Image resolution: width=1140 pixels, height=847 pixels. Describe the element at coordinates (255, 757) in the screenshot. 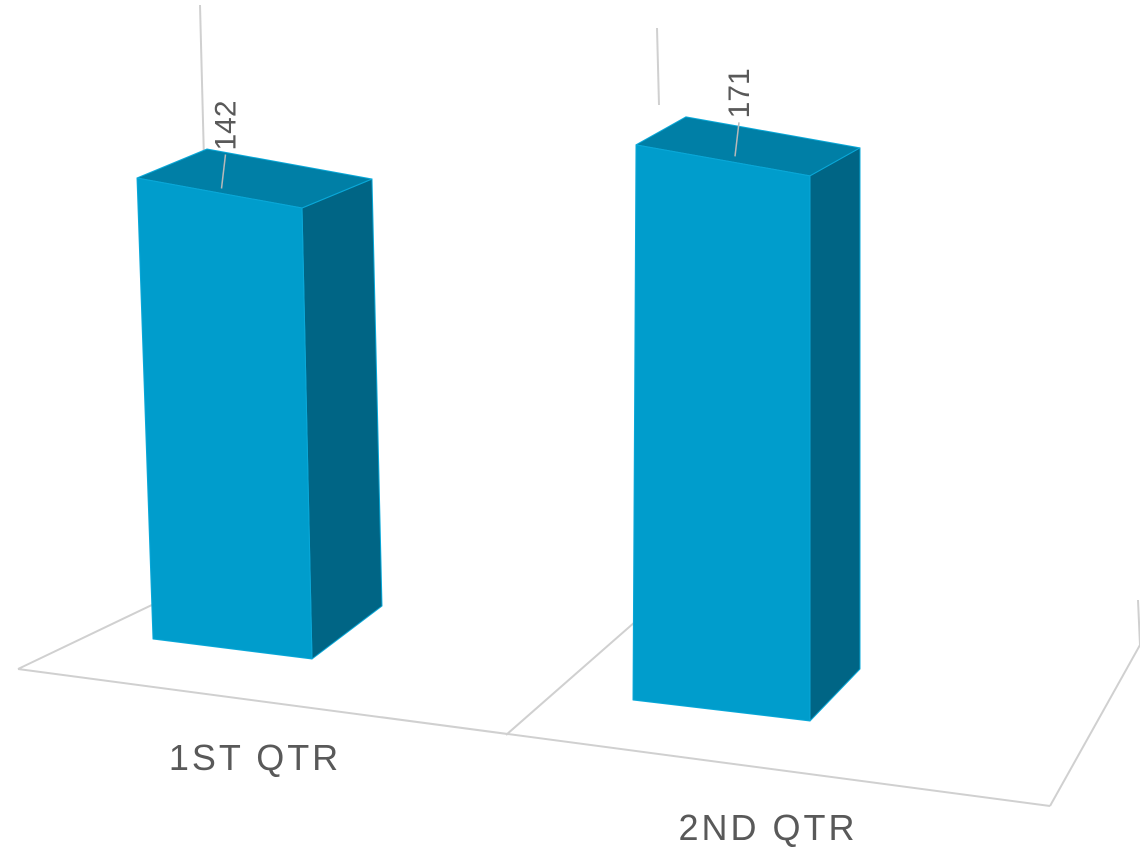

I see `x-tick-label-1st-qtr: 1ST QTR` at that location.